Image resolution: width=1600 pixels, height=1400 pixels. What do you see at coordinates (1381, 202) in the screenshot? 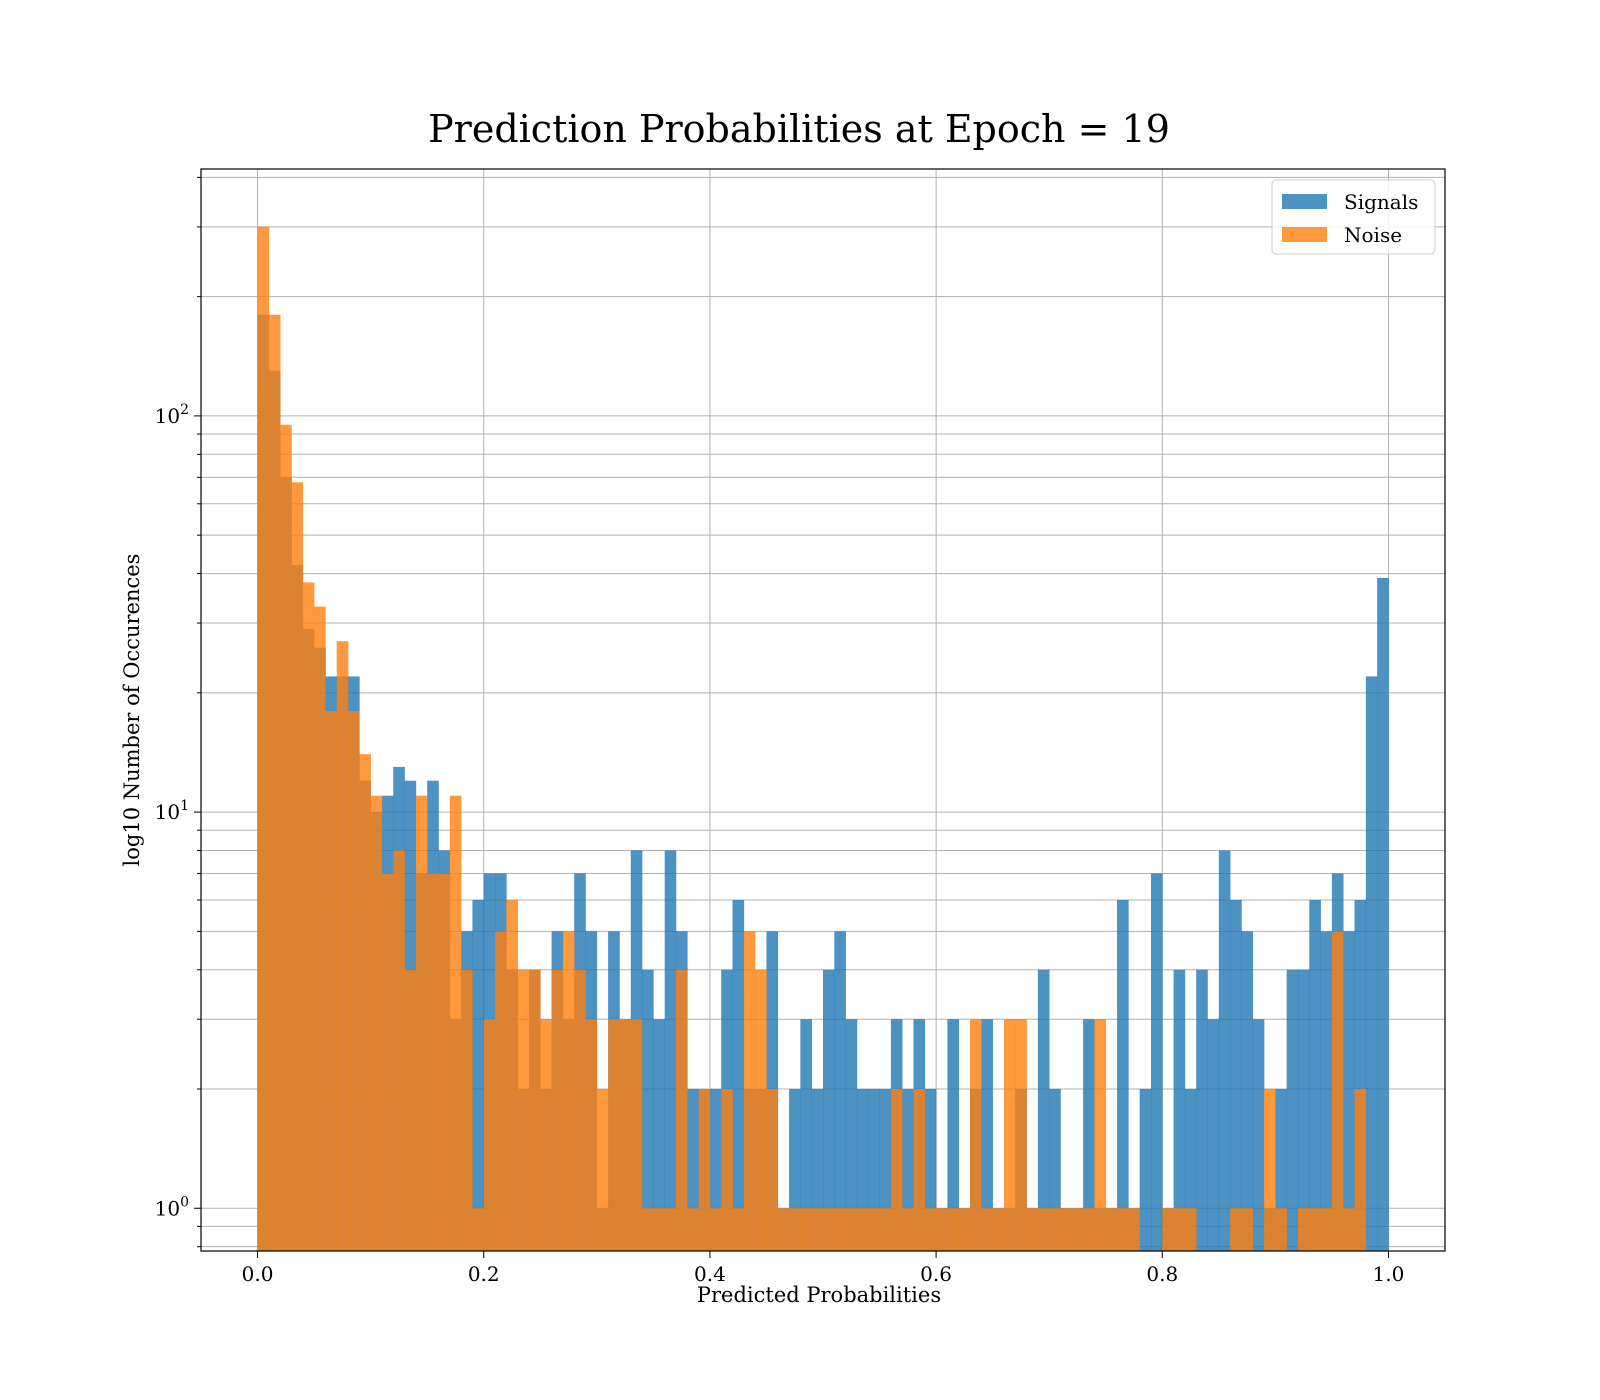
I see `legend-label: Signals` at bounding box center [1381, 202].